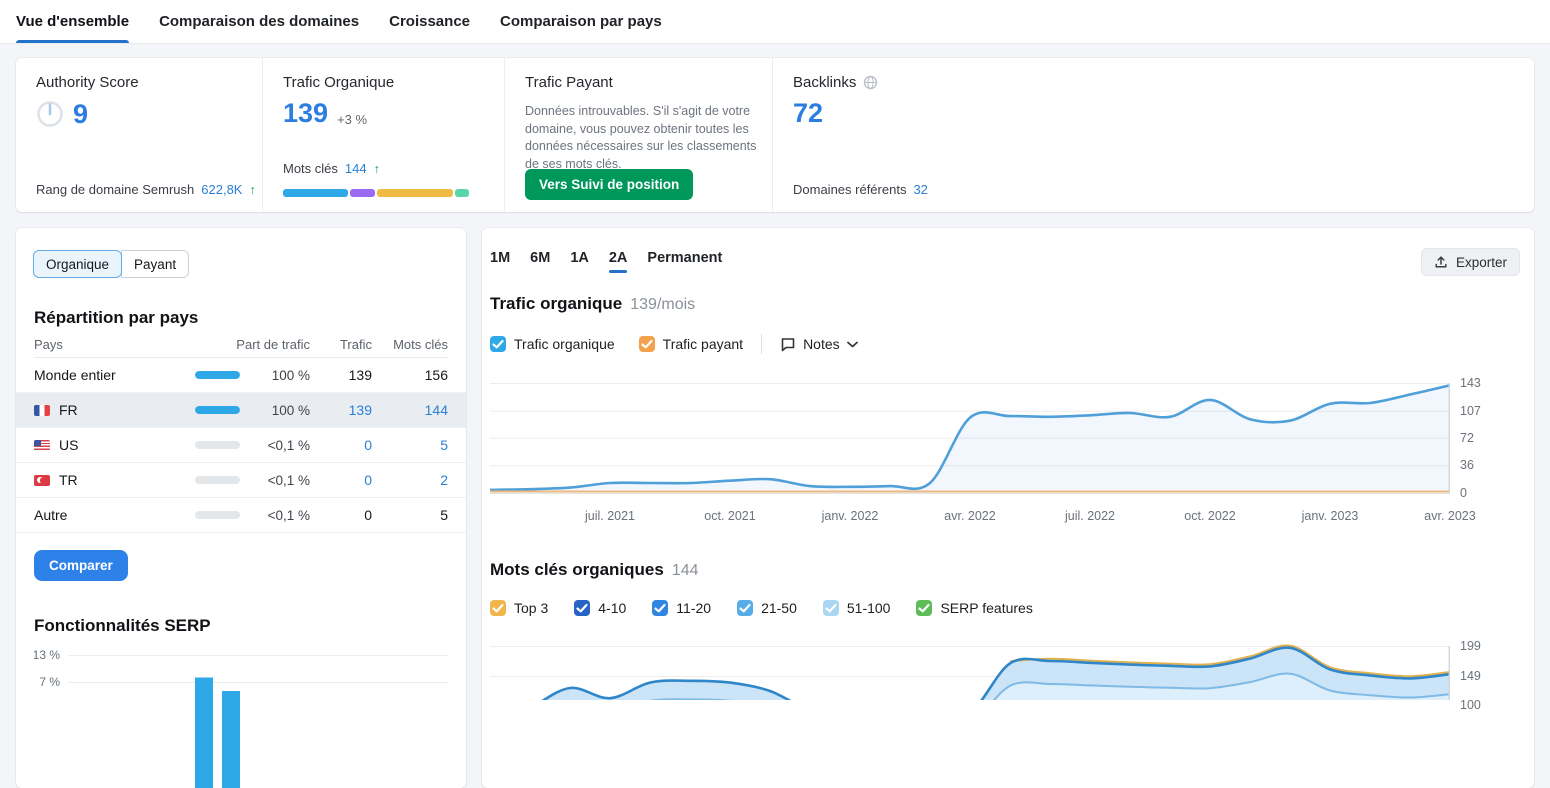 The height and width of the screenshot is (788, 1550). What do you see at coordinates (42, 480) in the screenshot?
I see `tr-flag-icon` at bounding box center [42, 480].